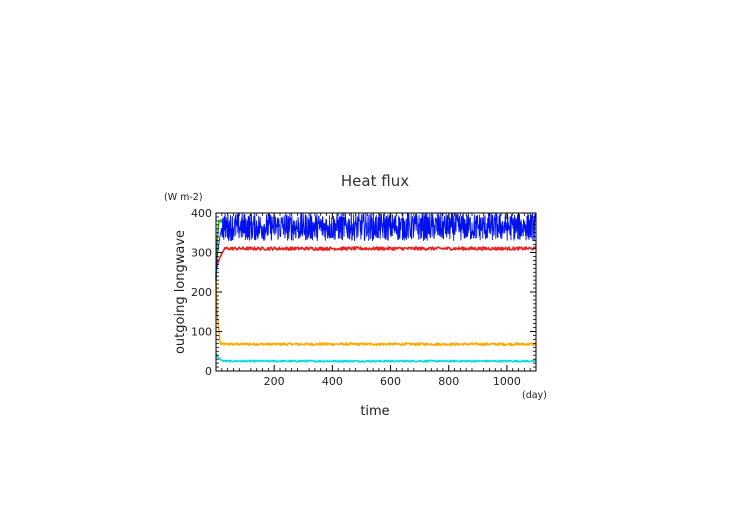  I want to click on x-tick-label: 400, so click(332, 381).